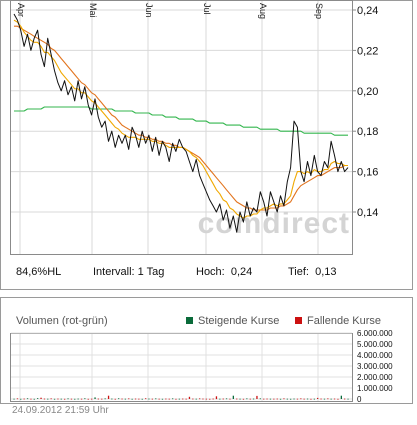 Image resolution: width=417 pixels, height=425 pixels. I want to click on timestamp: 24.09.2012 21:59 Uhr, so click(60, 410).